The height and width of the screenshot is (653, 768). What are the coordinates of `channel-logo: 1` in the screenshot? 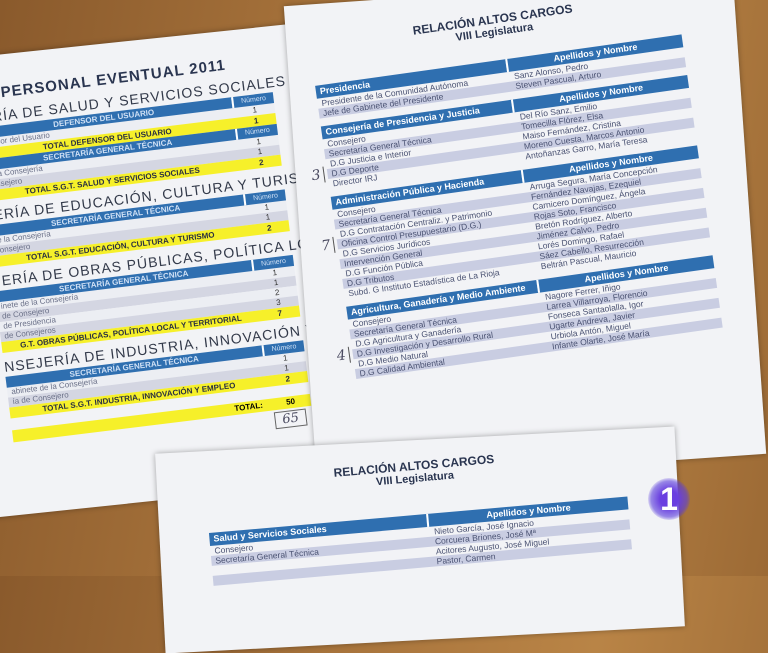 It's located at (669, 499).